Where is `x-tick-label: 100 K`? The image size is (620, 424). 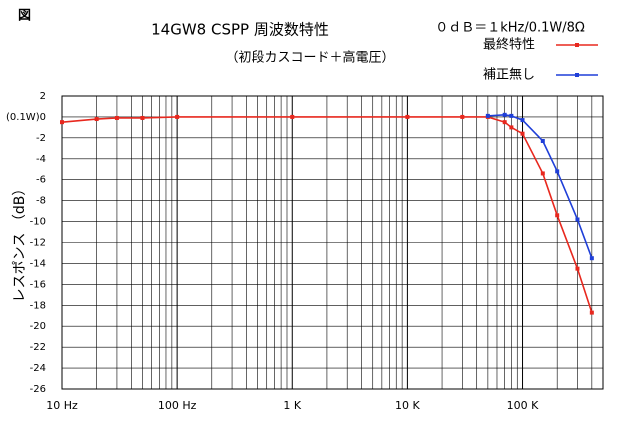 x-tick-label: 100 K is located at coordinates (523, 405).